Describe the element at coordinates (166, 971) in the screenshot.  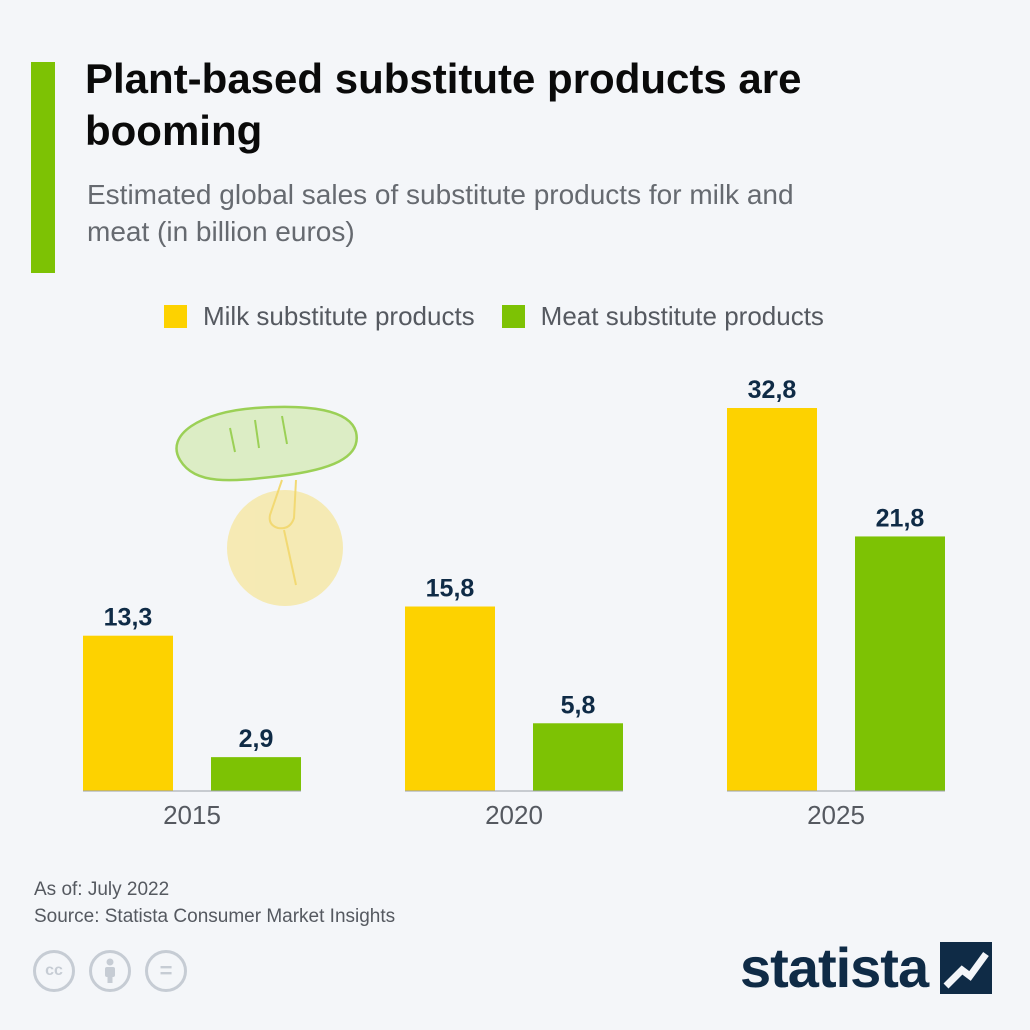
I see `no-derivatives-icon: =` at that location.